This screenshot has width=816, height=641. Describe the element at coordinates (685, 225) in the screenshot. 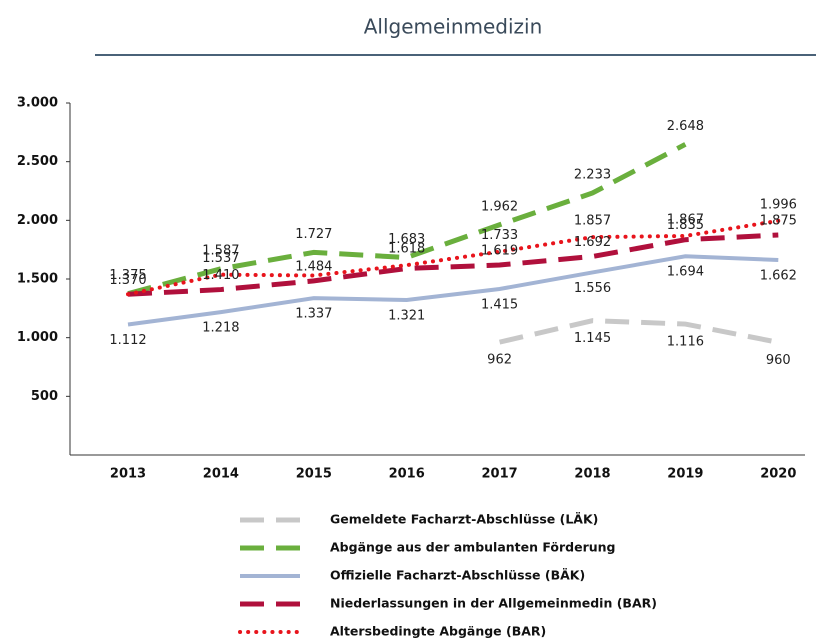

I see `data-label: 1.835` at that location.